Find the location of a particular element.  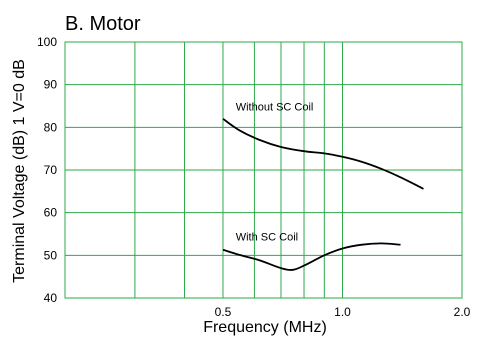

series-line-with-sc-coil is located at coordinates (311, 256).